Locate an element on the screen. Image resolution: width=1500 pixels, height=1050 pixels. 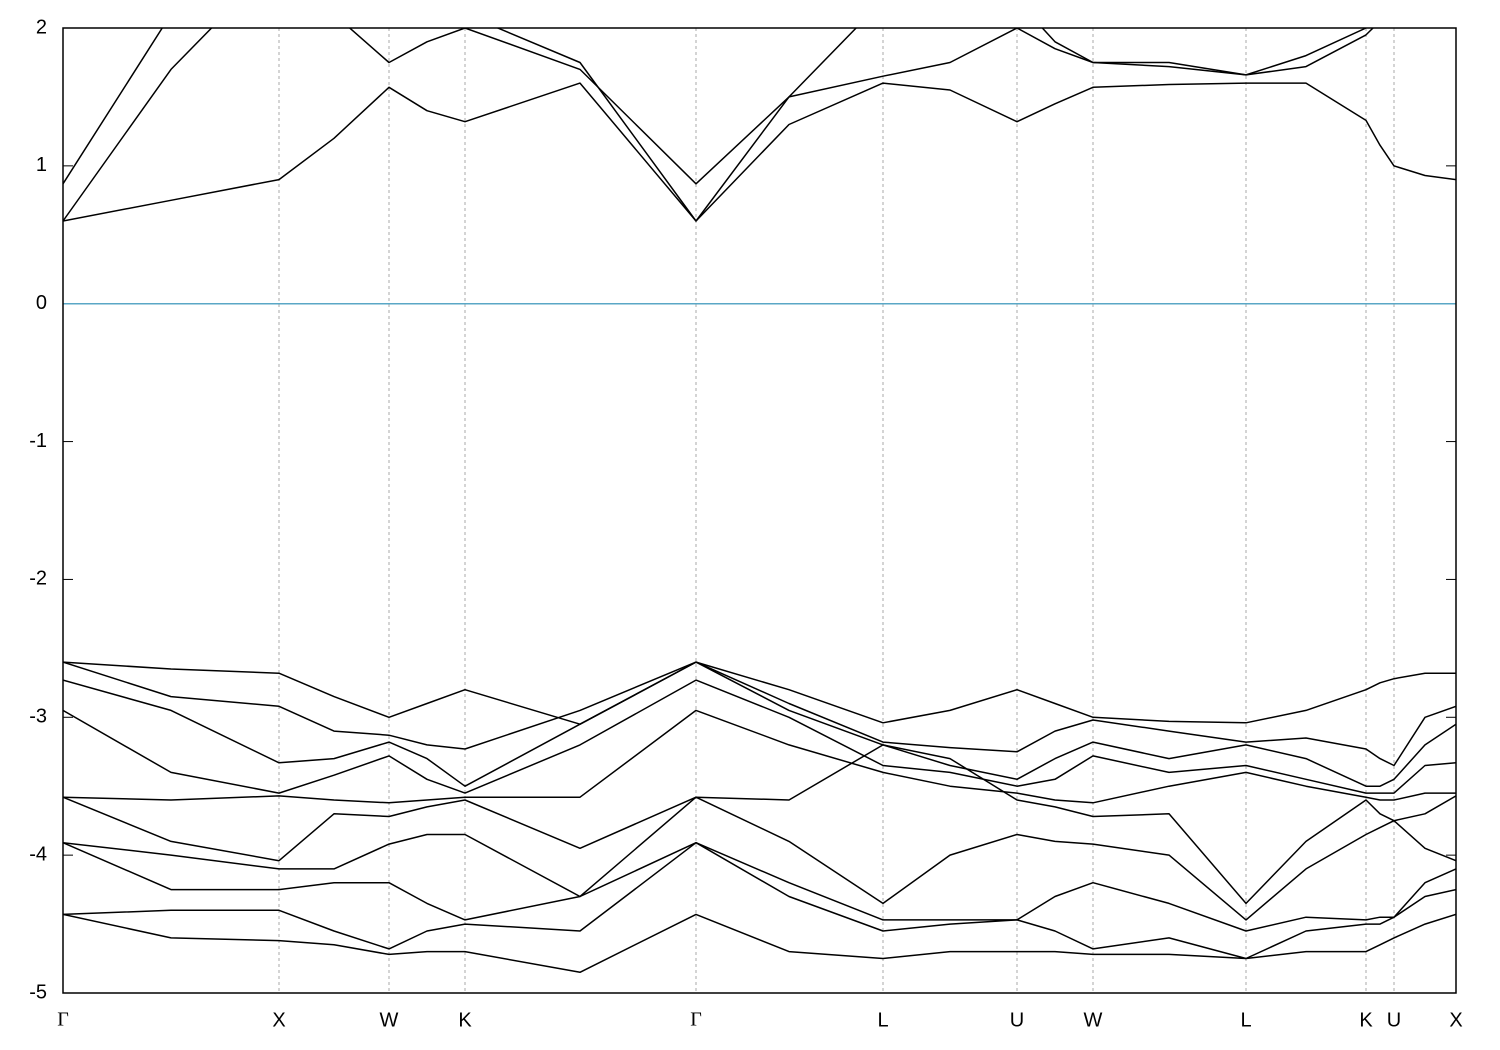
y-tick-label: -2 is located at coordinates (38, 579).